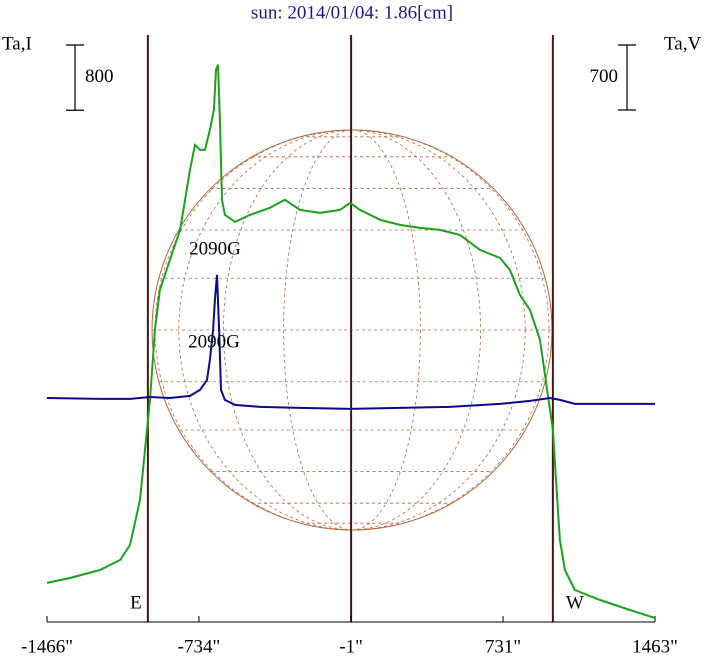  Describe the element at coordinates (136, 602) in the screenshot. I see `marker-label: E` at that location.